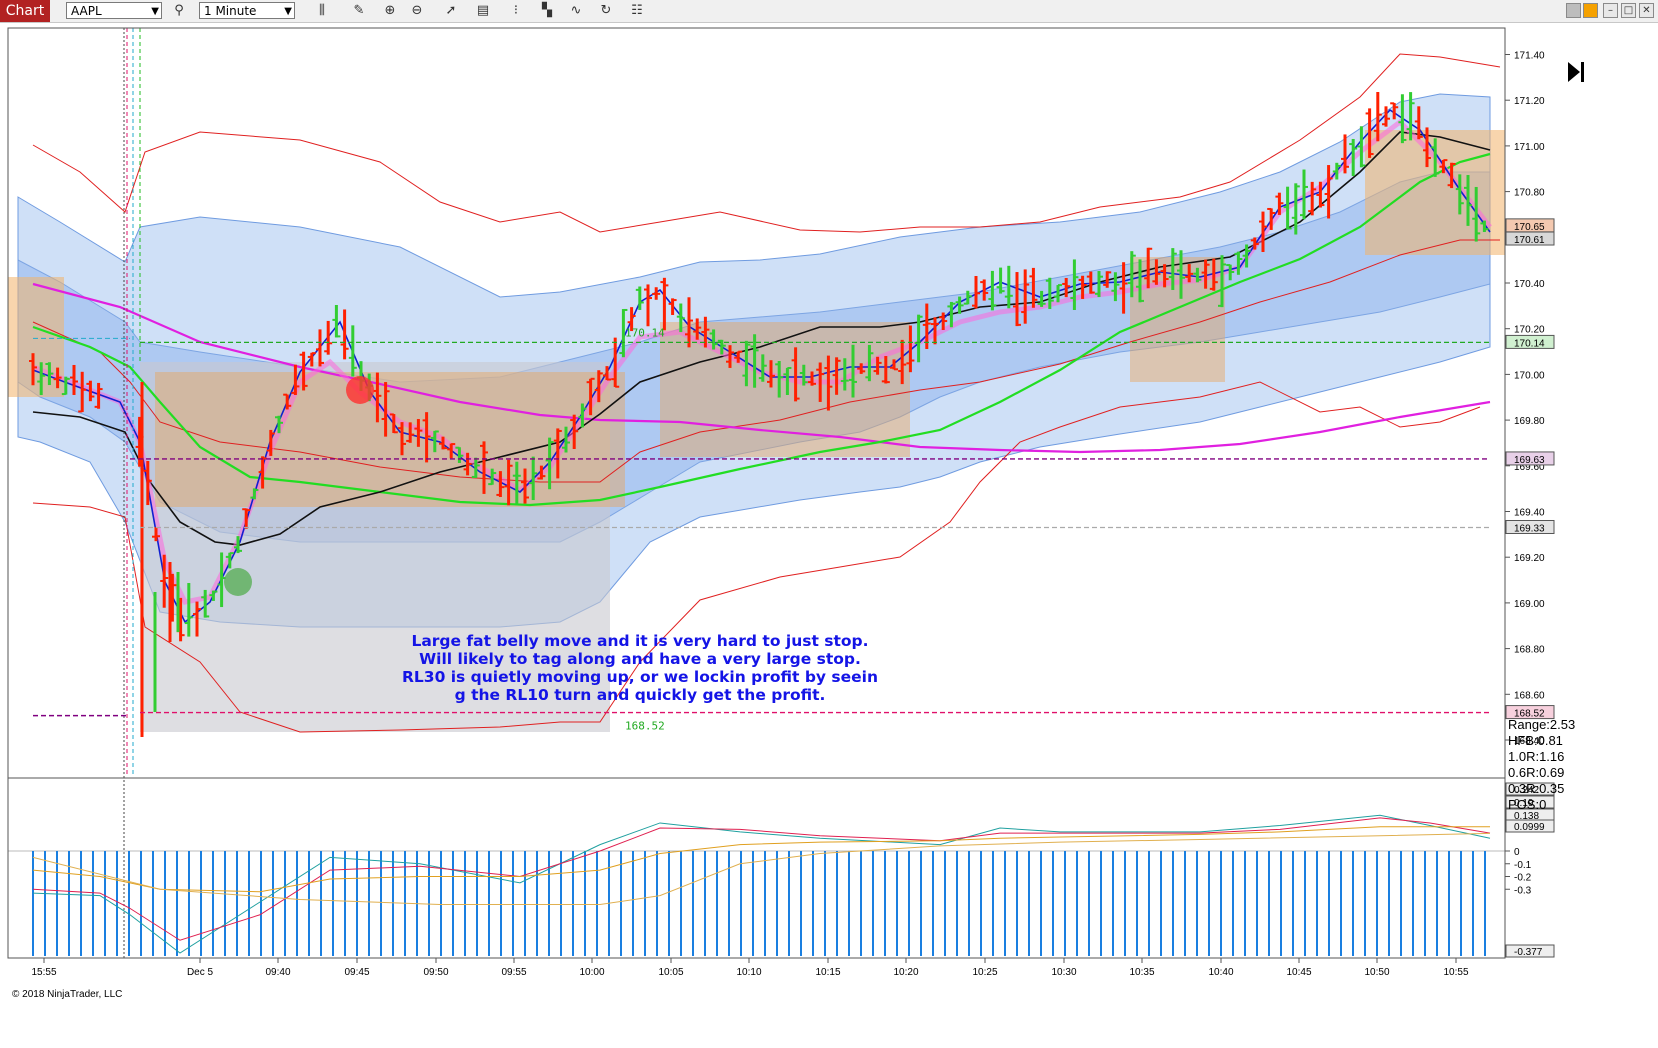 This screenshot has height=1048, width=1658. I want to click on close-button: ✕, so click(1646, 10).